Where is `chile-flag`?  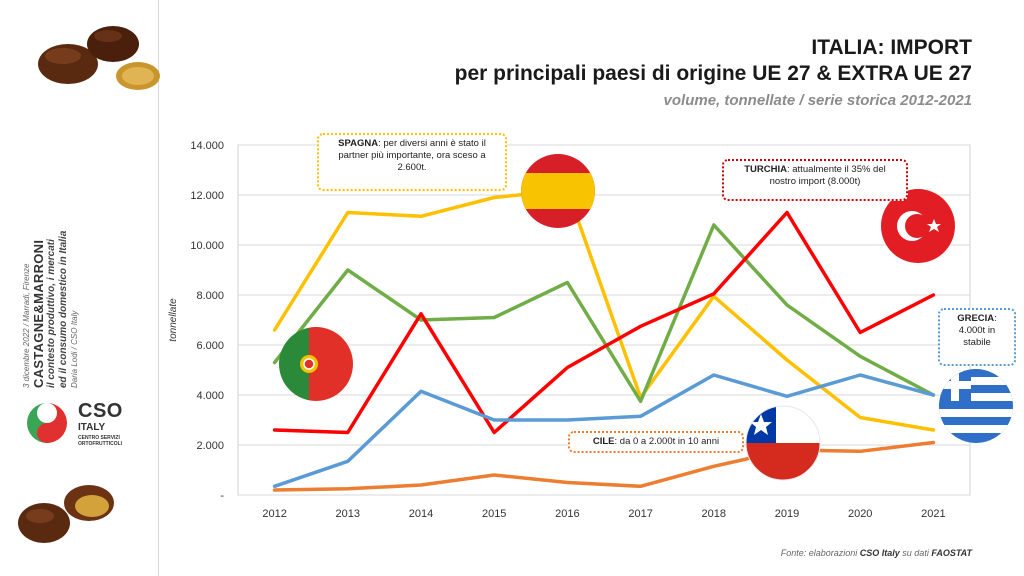
chile-flag is located at coordinates (783, 443).